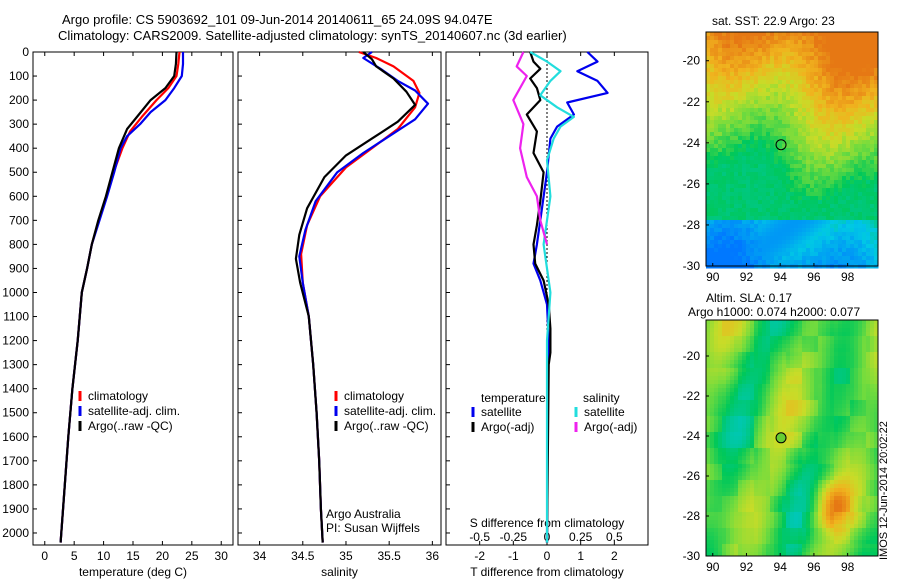  I want to click on y-tick-label: 1500, so click(15, 413).